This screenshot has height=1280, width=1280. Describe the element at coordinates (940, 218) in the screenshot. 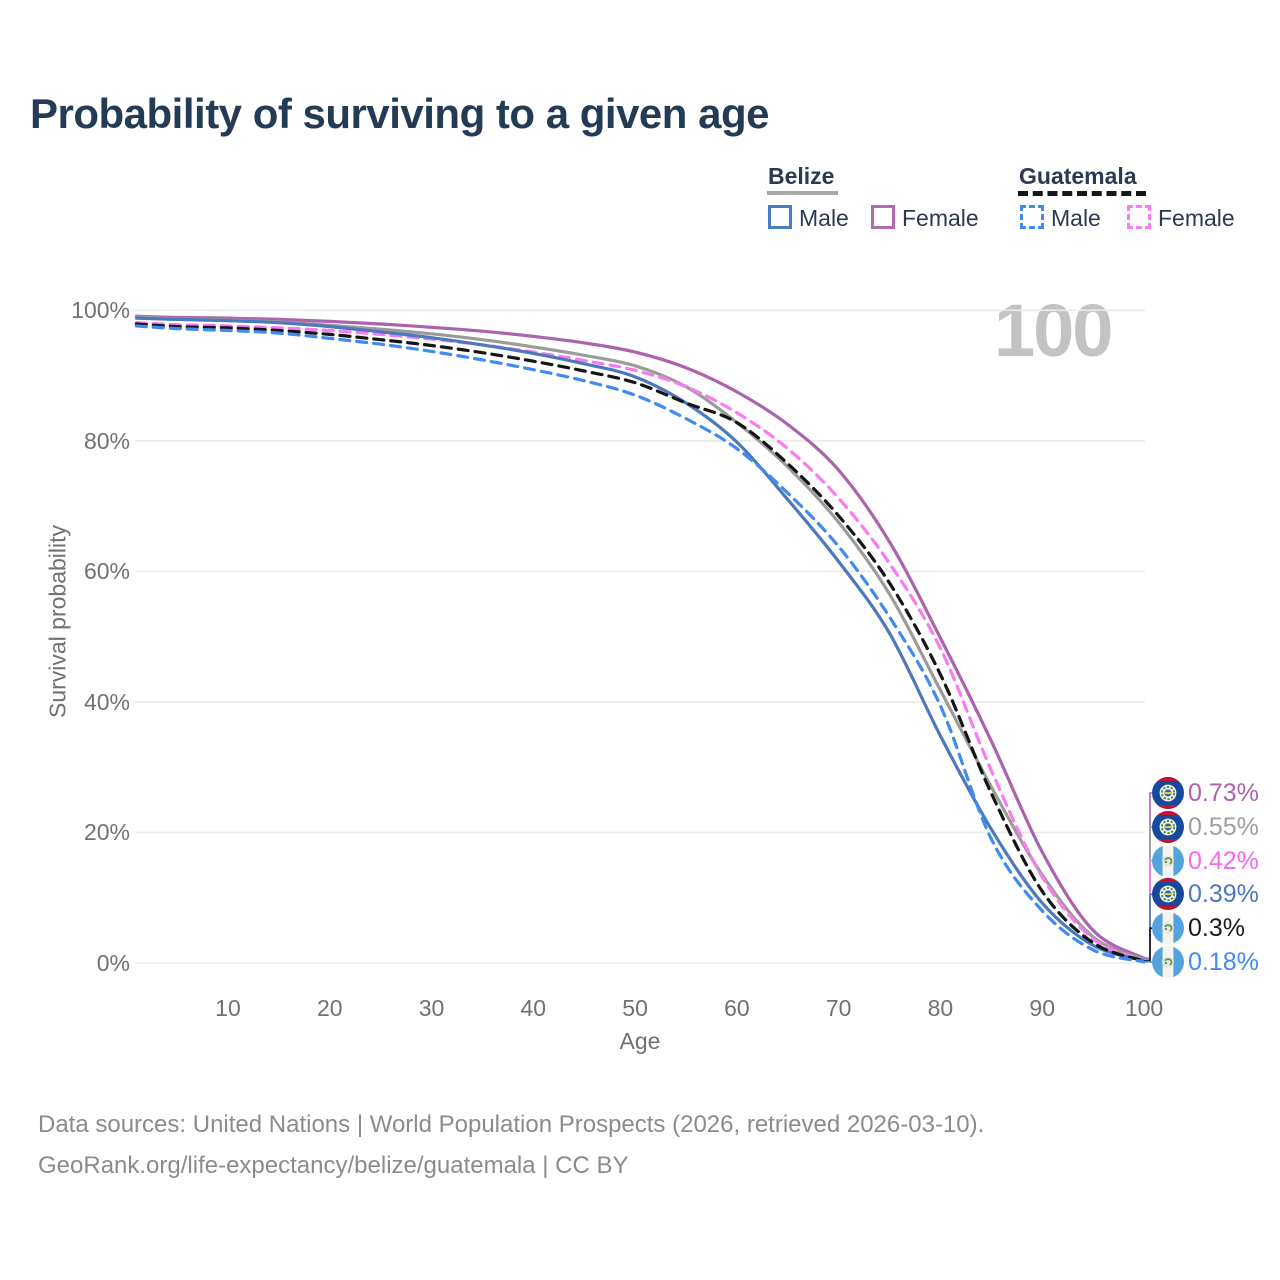

I see `legend-item-belize-female: Female` at that location.